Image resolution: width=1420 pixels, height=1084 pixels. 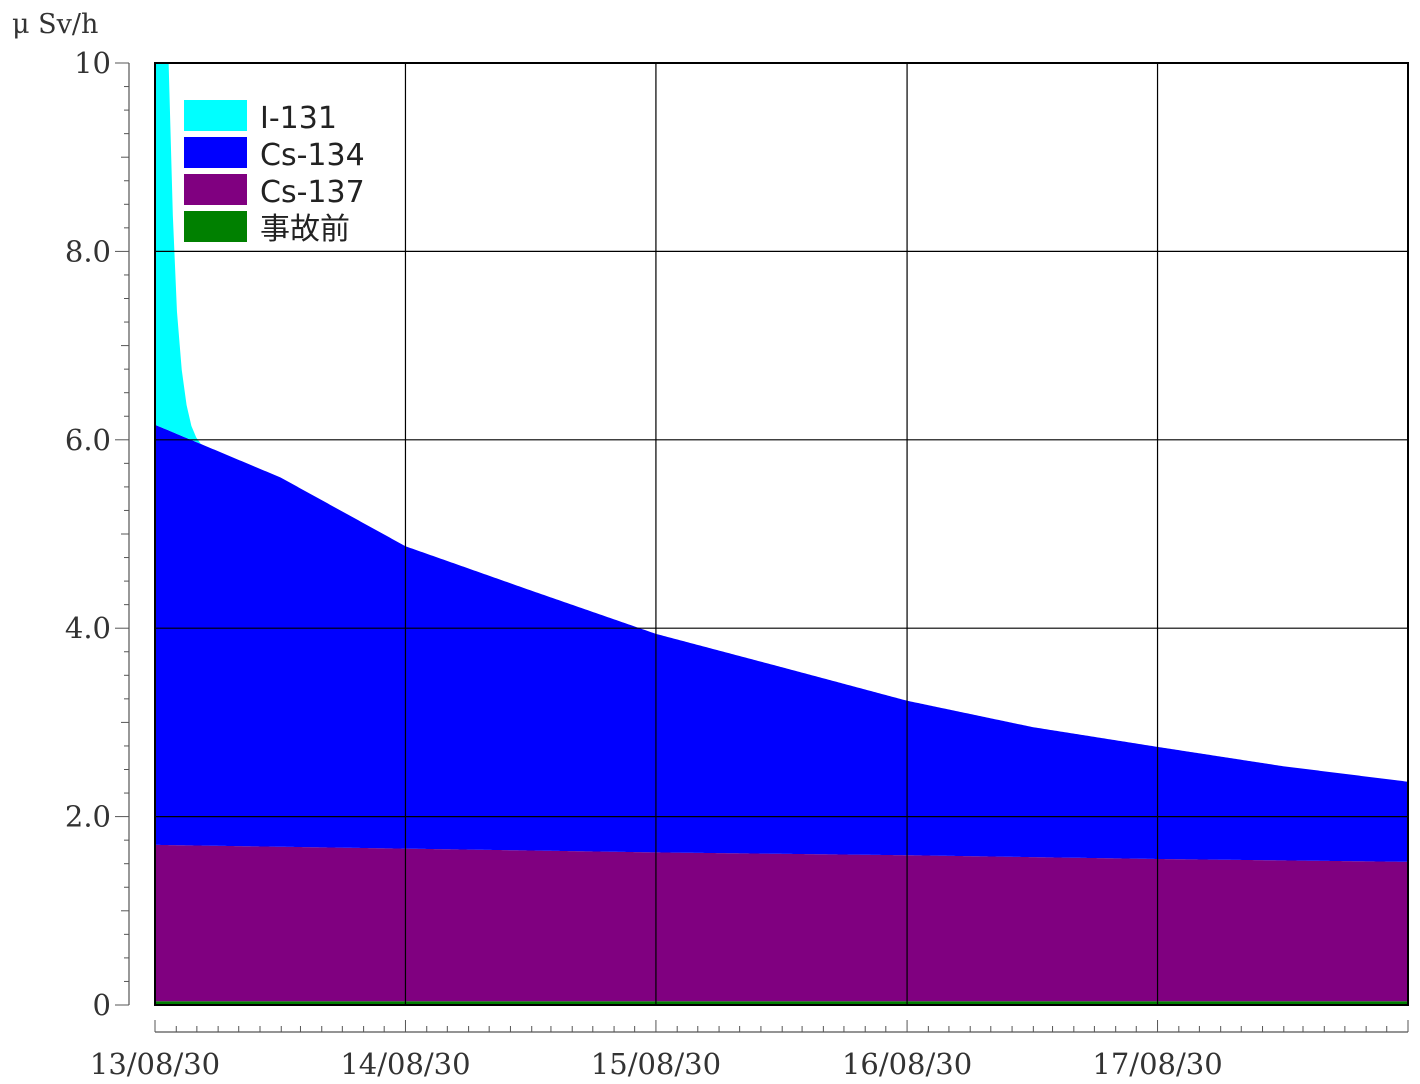 I want to click on y-tick-label: 6.0, so click(x=88, y=440).